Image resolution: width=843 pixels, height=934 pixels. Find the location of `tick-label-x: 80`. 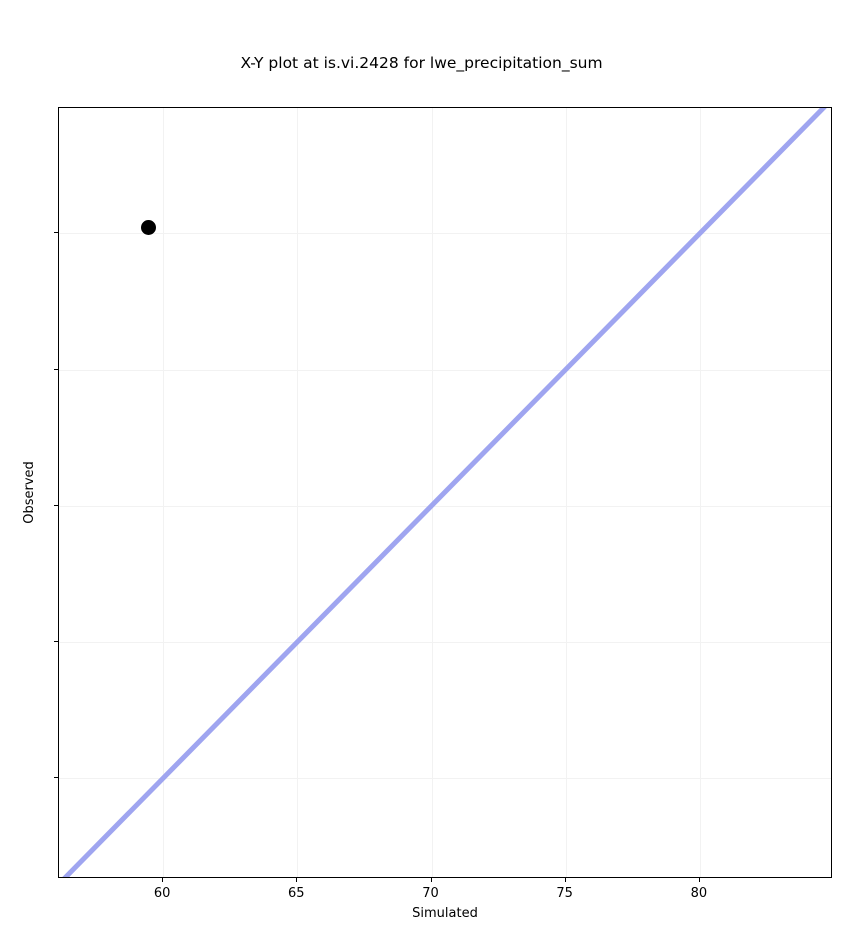

tick-label-x: 80 is located at coordinates (699, 893).